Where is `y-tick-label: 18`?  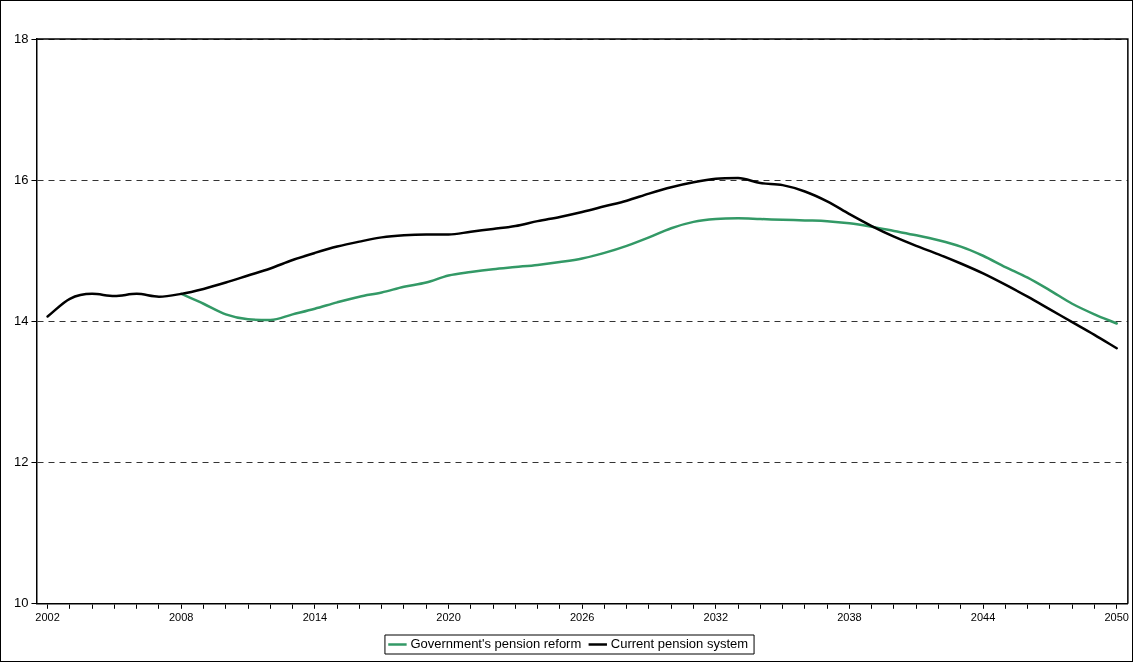
y-tick-label: 18 is located at coordinates (21, 38).